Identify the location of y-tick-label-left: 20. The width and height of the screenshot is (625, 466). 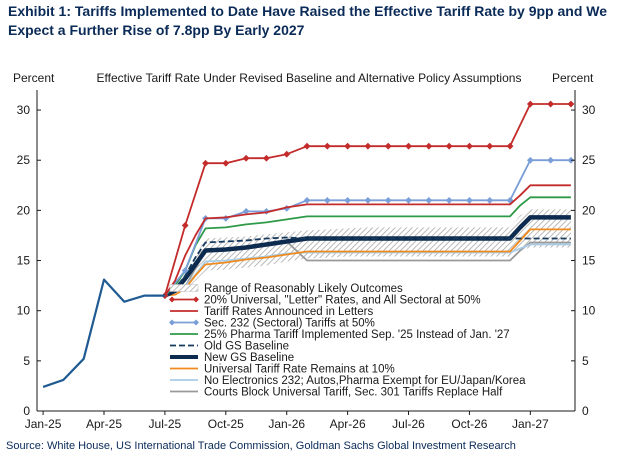
(24, 210).